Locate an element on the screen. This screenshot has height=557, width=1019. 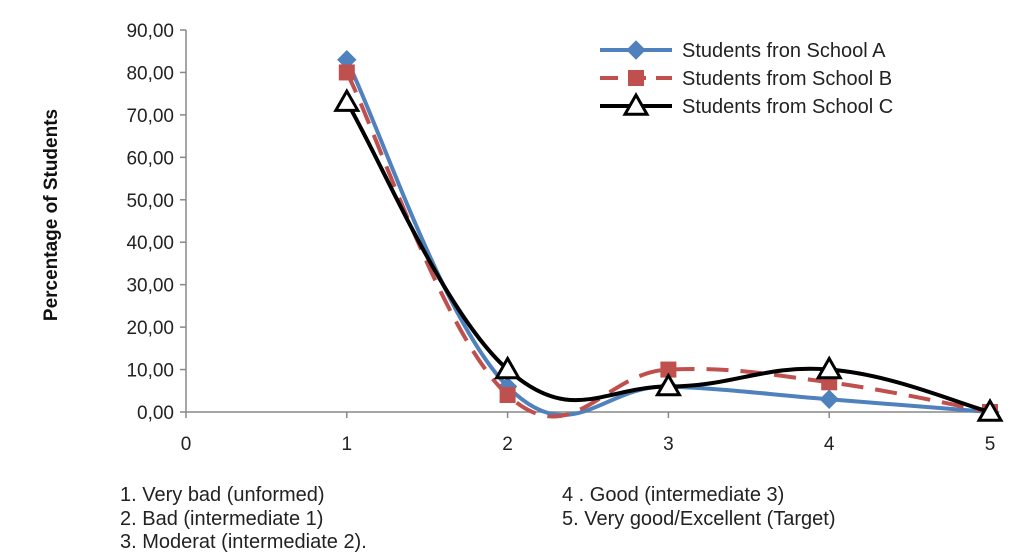
legend-label-3: Students from School C is located at coordinates (787, 107).